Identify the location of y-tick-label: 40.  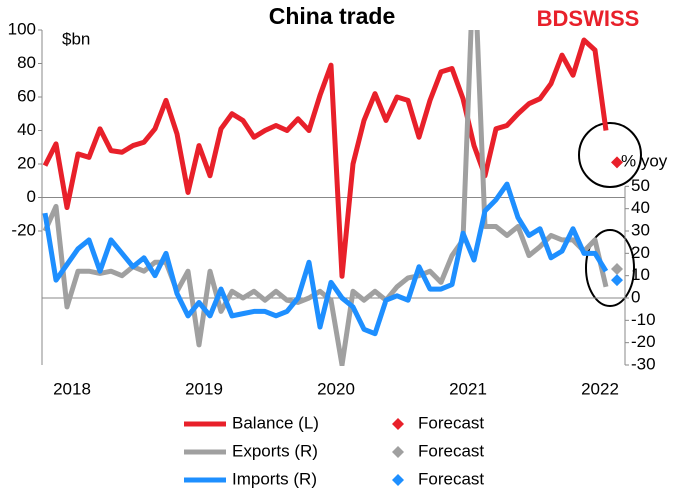
(26, 129).